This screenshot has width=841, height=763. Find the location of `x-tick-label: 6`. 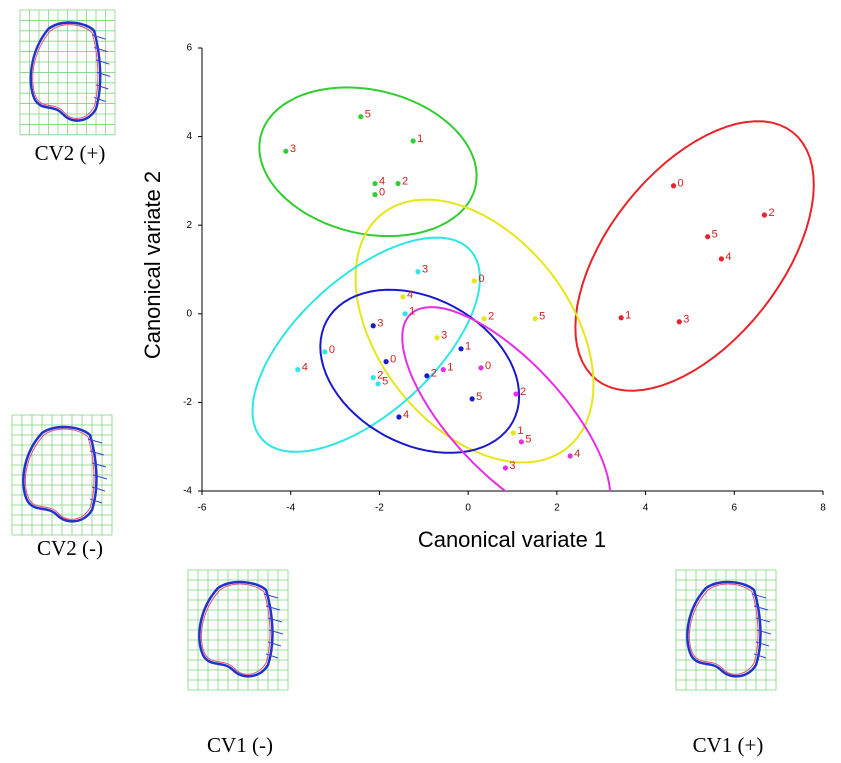

x-tick-label: 6 is located at coordinates (735, 508).